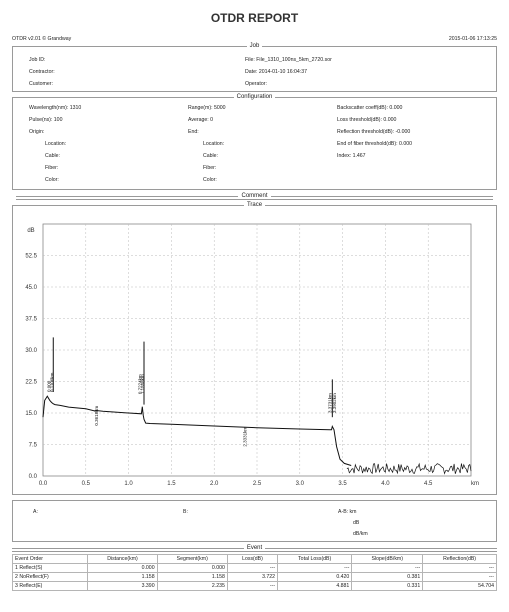 This screenshot has width=509, height=612. What do you see at coordinates (276, 72) in the screenshot?
I see `date-field: Date: 2014-01-10 16:04:37` at bounding box center [276, 72].